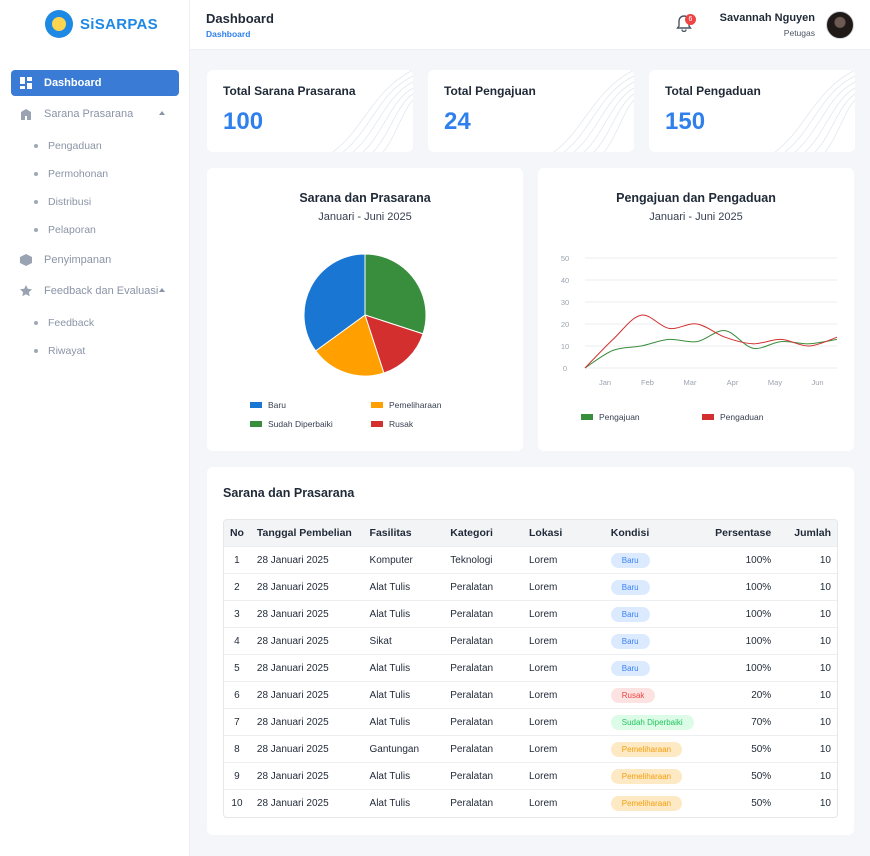 This screenshot has height=856, width=870. Describe the element at coordinates (268, 405) in the screenshot. I see `legend-item-baru: Baru` at that location.